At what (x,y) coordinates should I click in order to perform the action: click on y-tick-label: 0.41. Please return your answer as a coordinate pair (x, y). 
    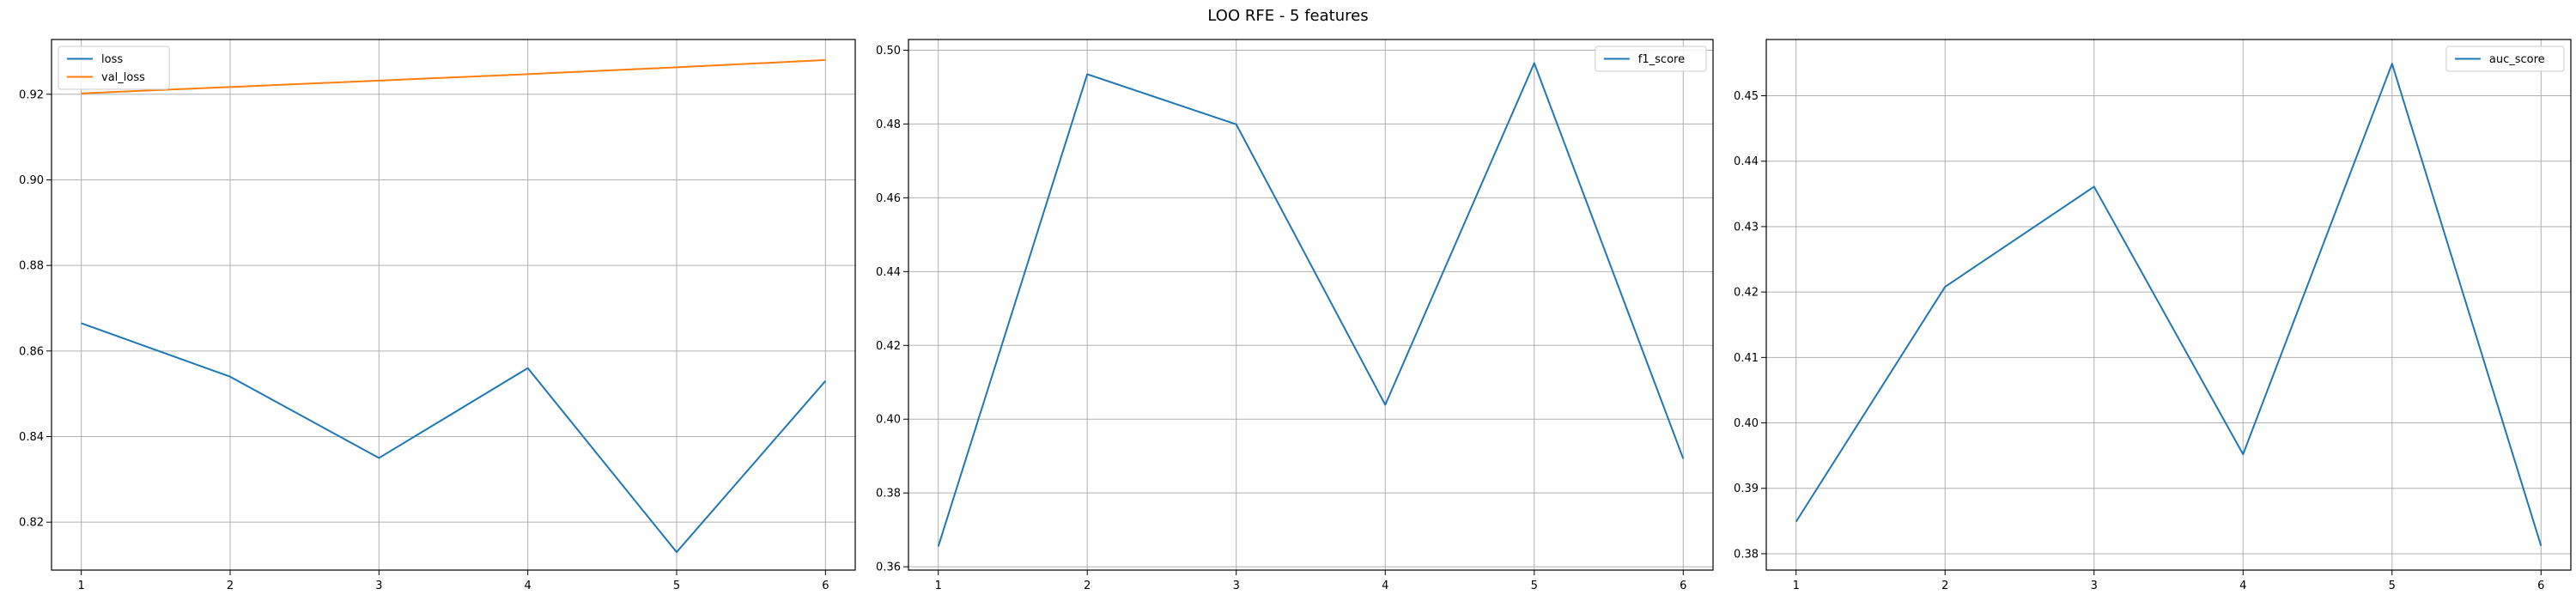
    Looking at the image, I should click on (1747, 358).